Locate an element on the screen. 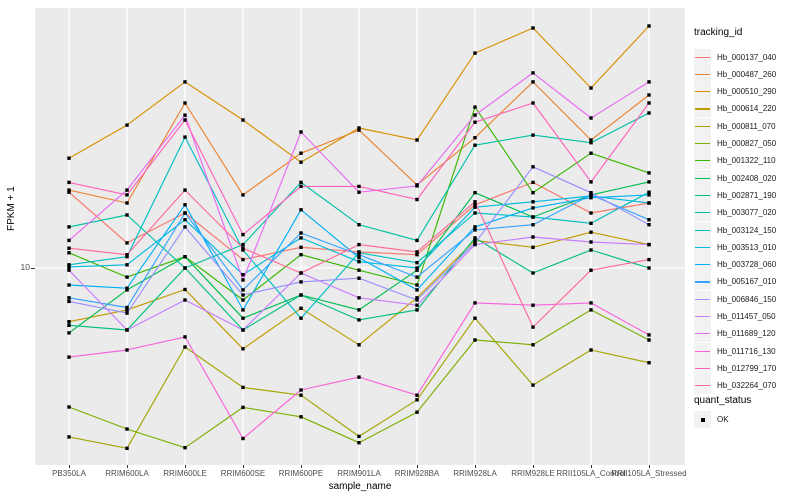  legend-label: Hb_003124_150 is located at coordinates (747, 230).